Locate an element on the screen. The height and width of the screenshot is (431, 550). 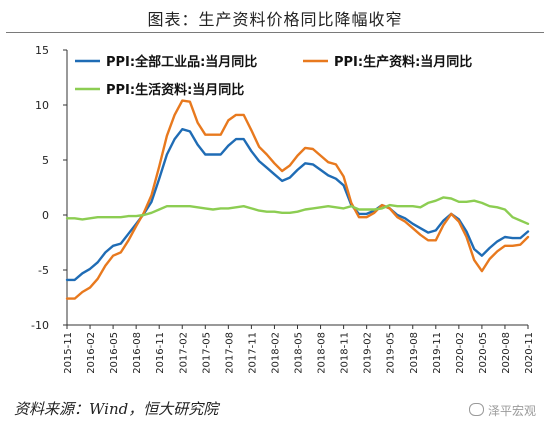
x-tick-label: 2018-02 is located at coordinates (275, 353).